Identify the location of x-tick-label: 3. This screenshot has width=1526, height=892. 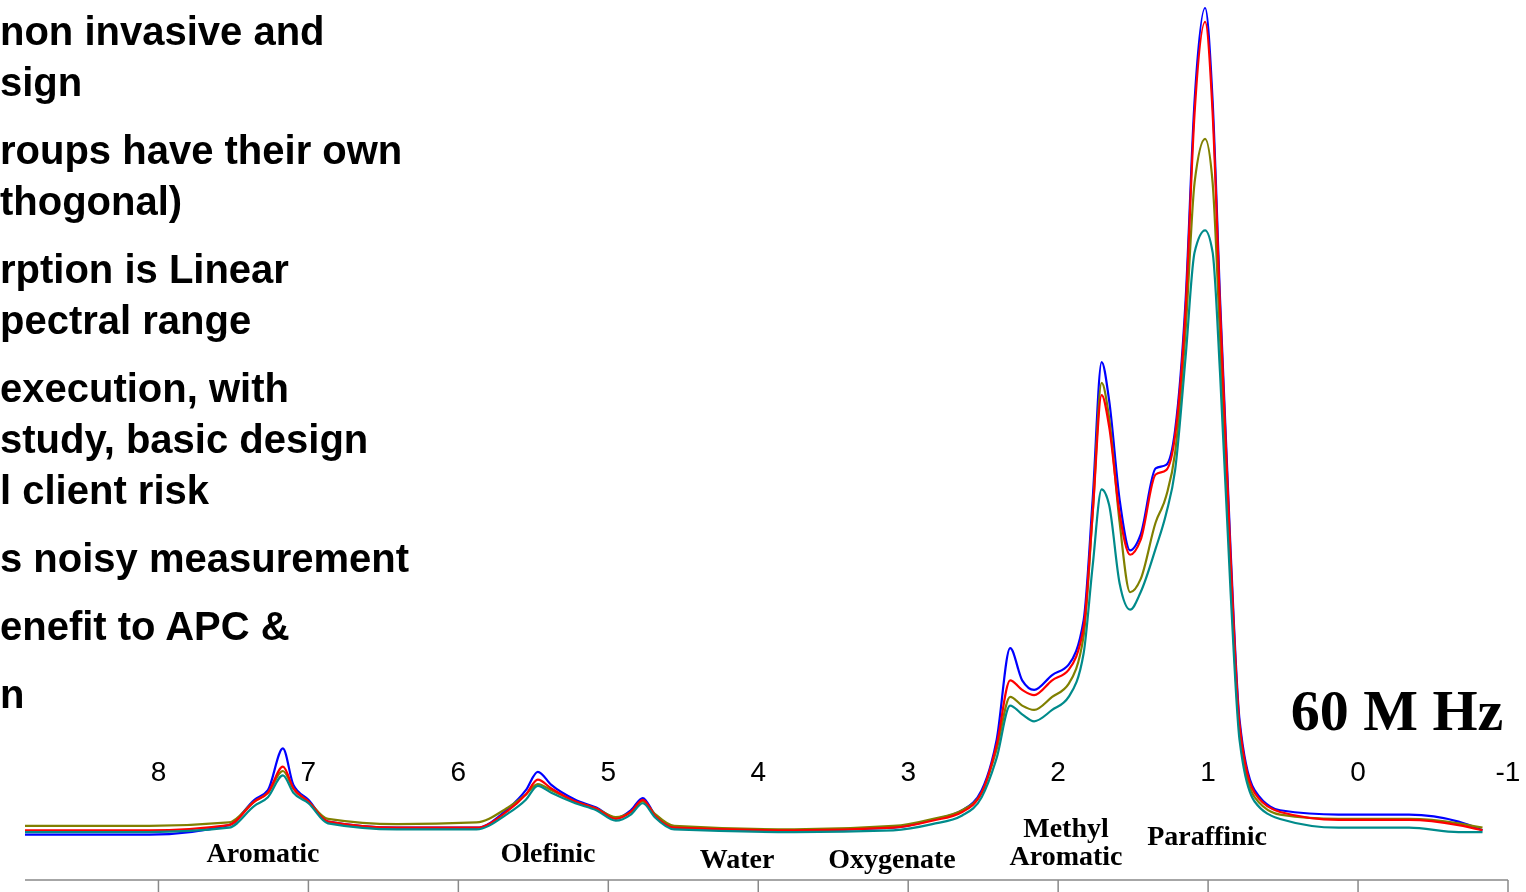
(908, 771).